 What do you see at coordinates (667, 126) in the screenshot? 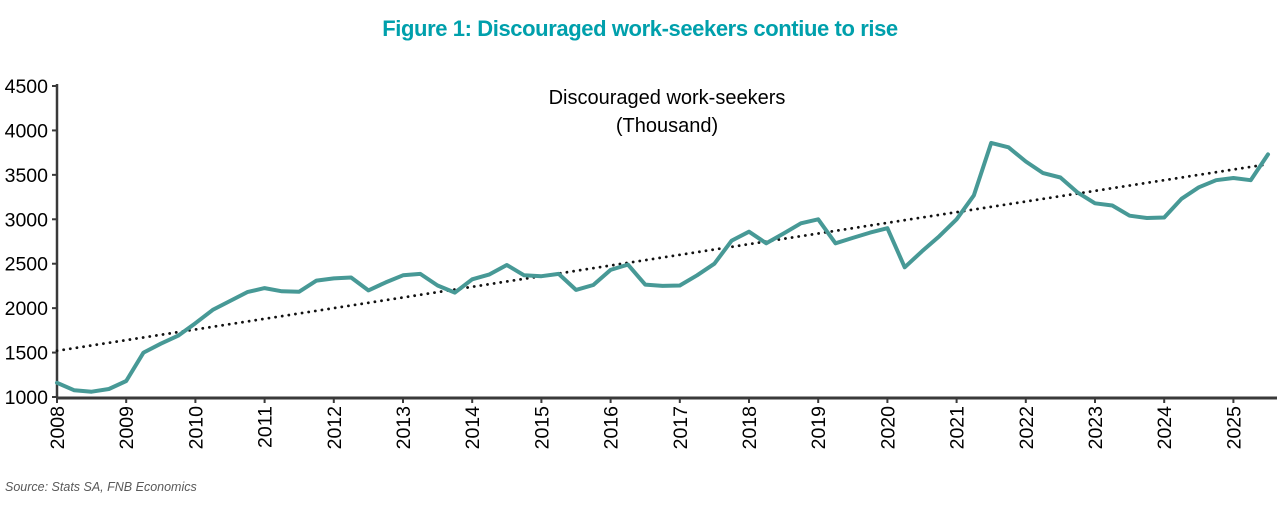
I see `chart-subtitle: (Thousand)` at bounding box center [667, 126].